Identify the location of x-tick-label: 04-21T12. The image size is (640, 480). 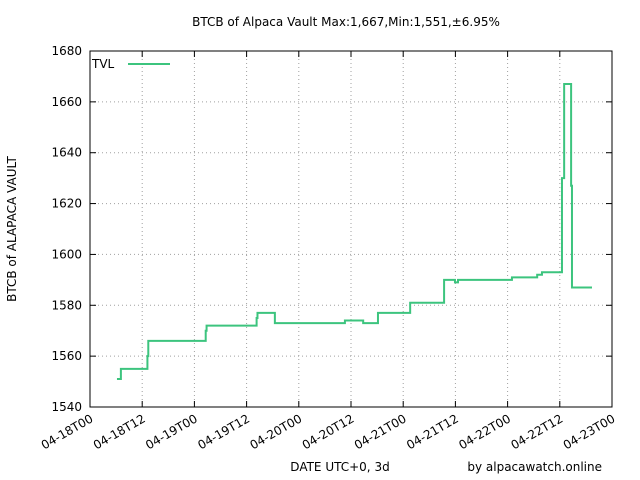
(432, 431).